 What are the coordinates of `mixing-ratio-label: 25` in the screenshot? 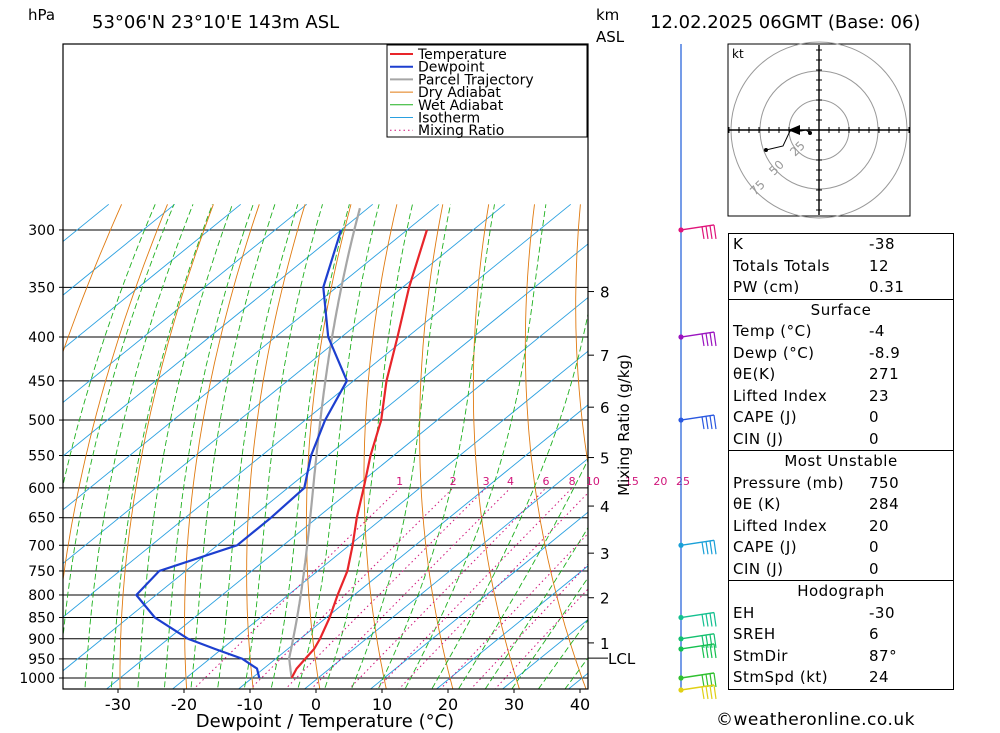 It's located at (683, 481).